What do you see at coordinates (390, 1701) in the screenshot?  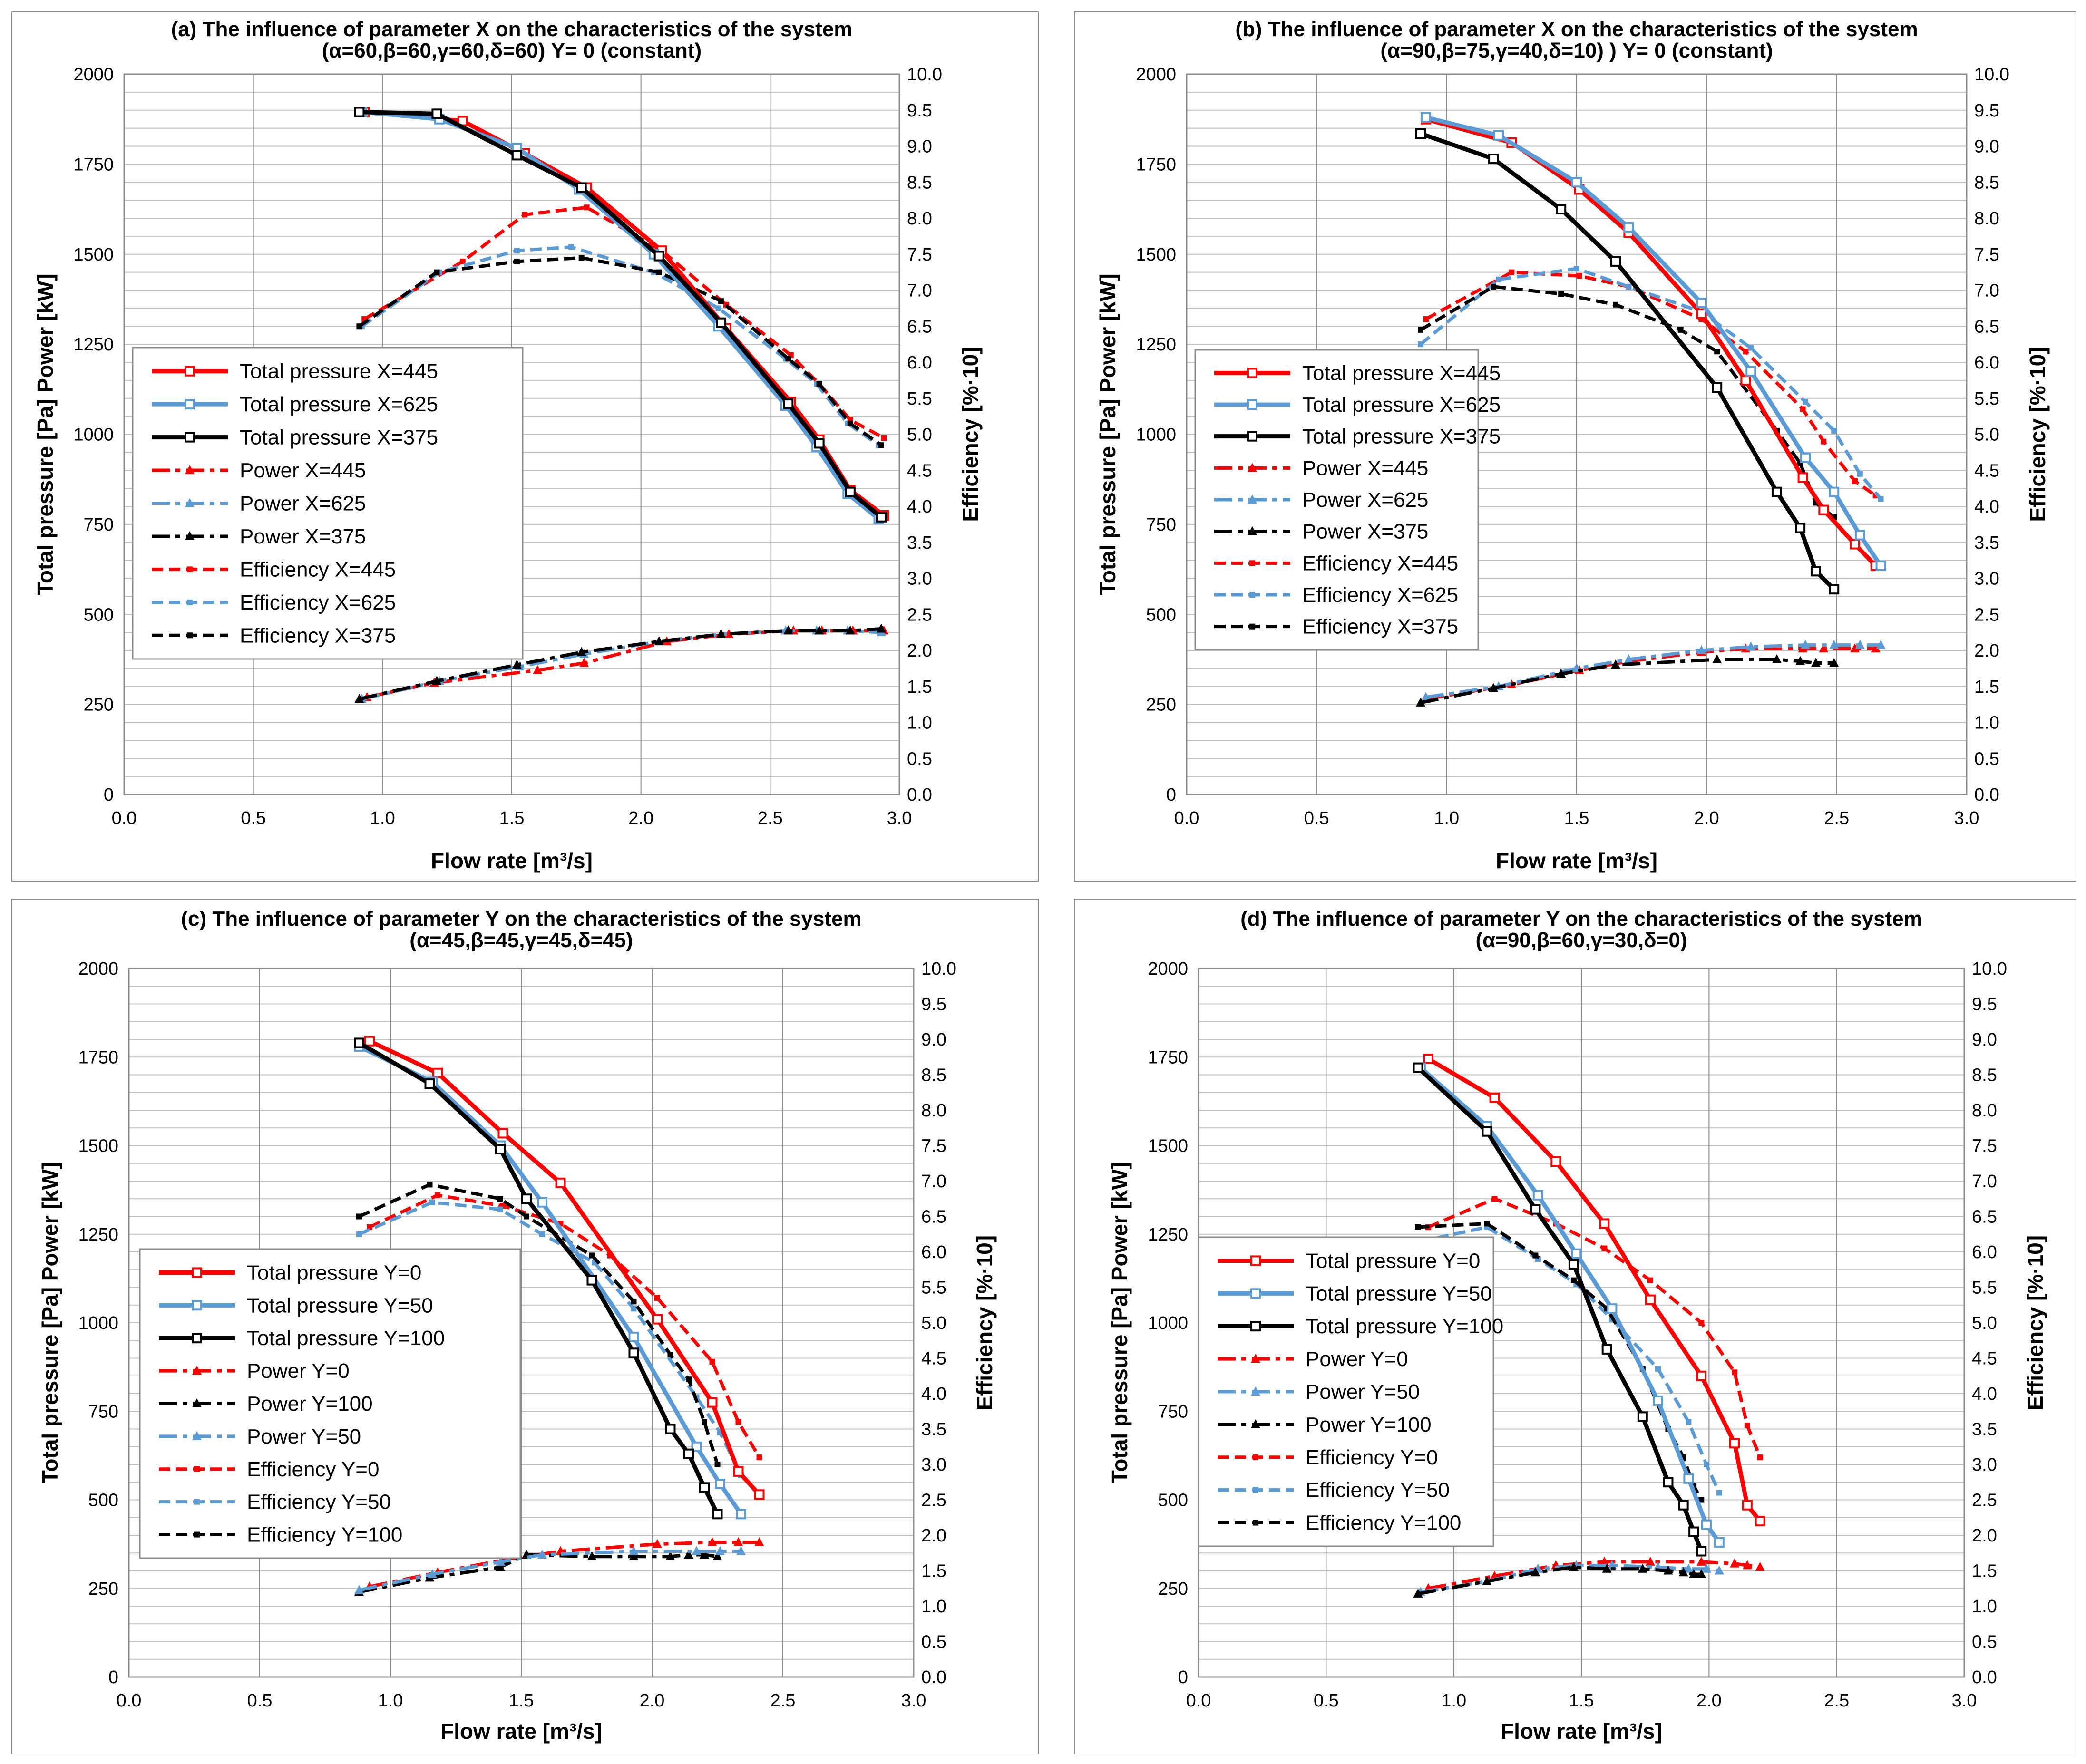 I see `x-tick-label: 1.0` at bounding box center [390, 1701].